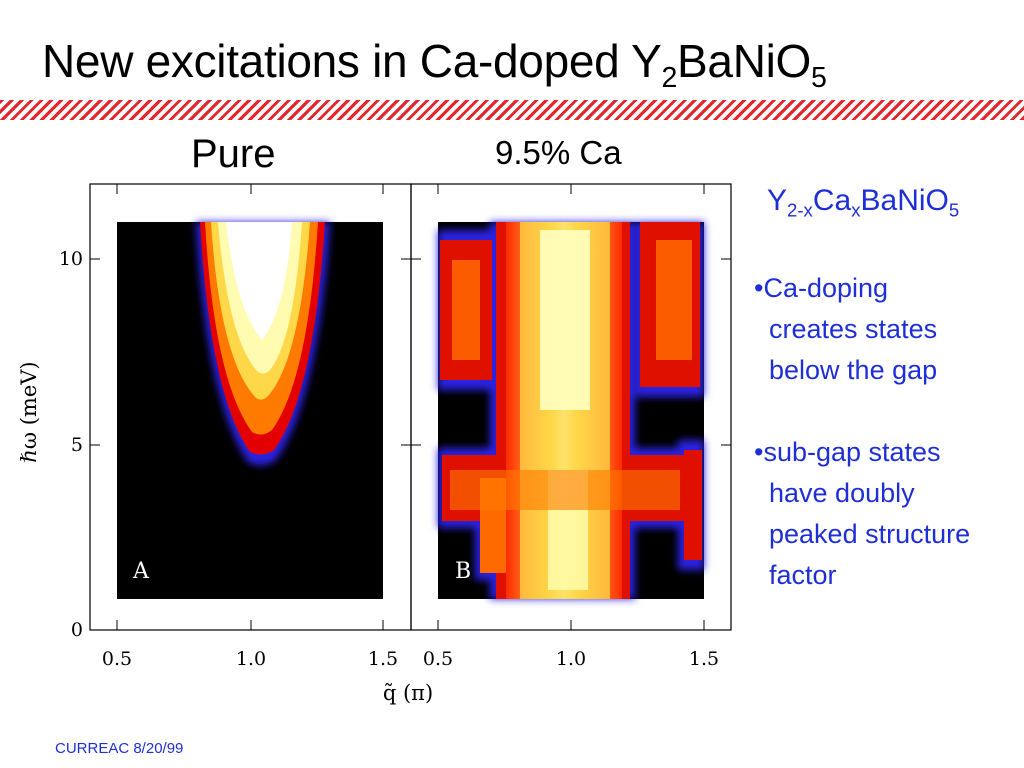 The width and height of the screenshot is (1024, 768). I want to click on slide-title: New excitations in Ca-doped Y2BaNiO5, so click(434, 64).